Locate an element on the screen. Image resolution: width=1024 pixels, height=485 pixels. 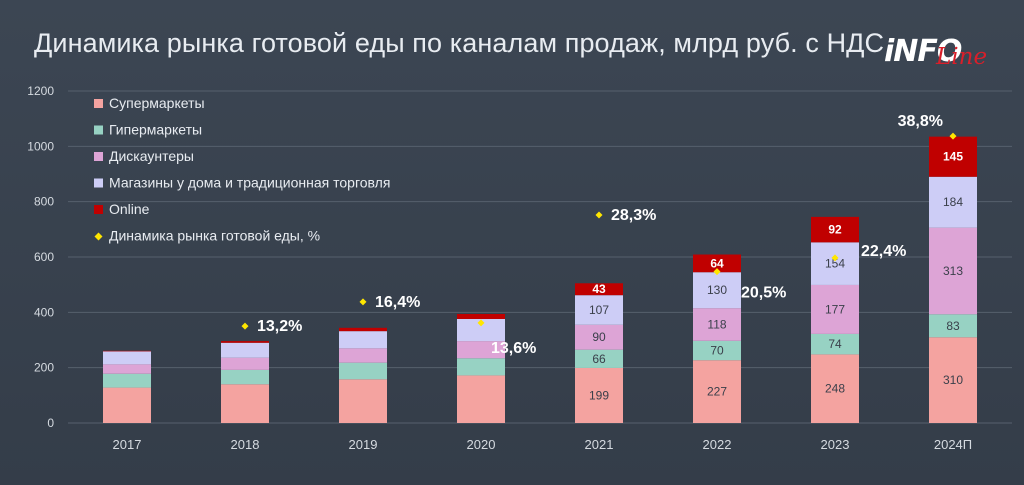
growth-label: 13,6% is located at coordinates (513, 348).